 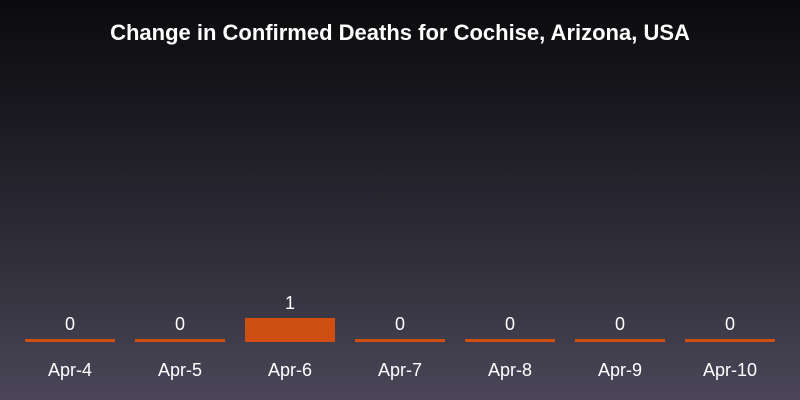 I want to click on x-tick-label-Apr-7: Apr-7, so click(x=400, y=370).